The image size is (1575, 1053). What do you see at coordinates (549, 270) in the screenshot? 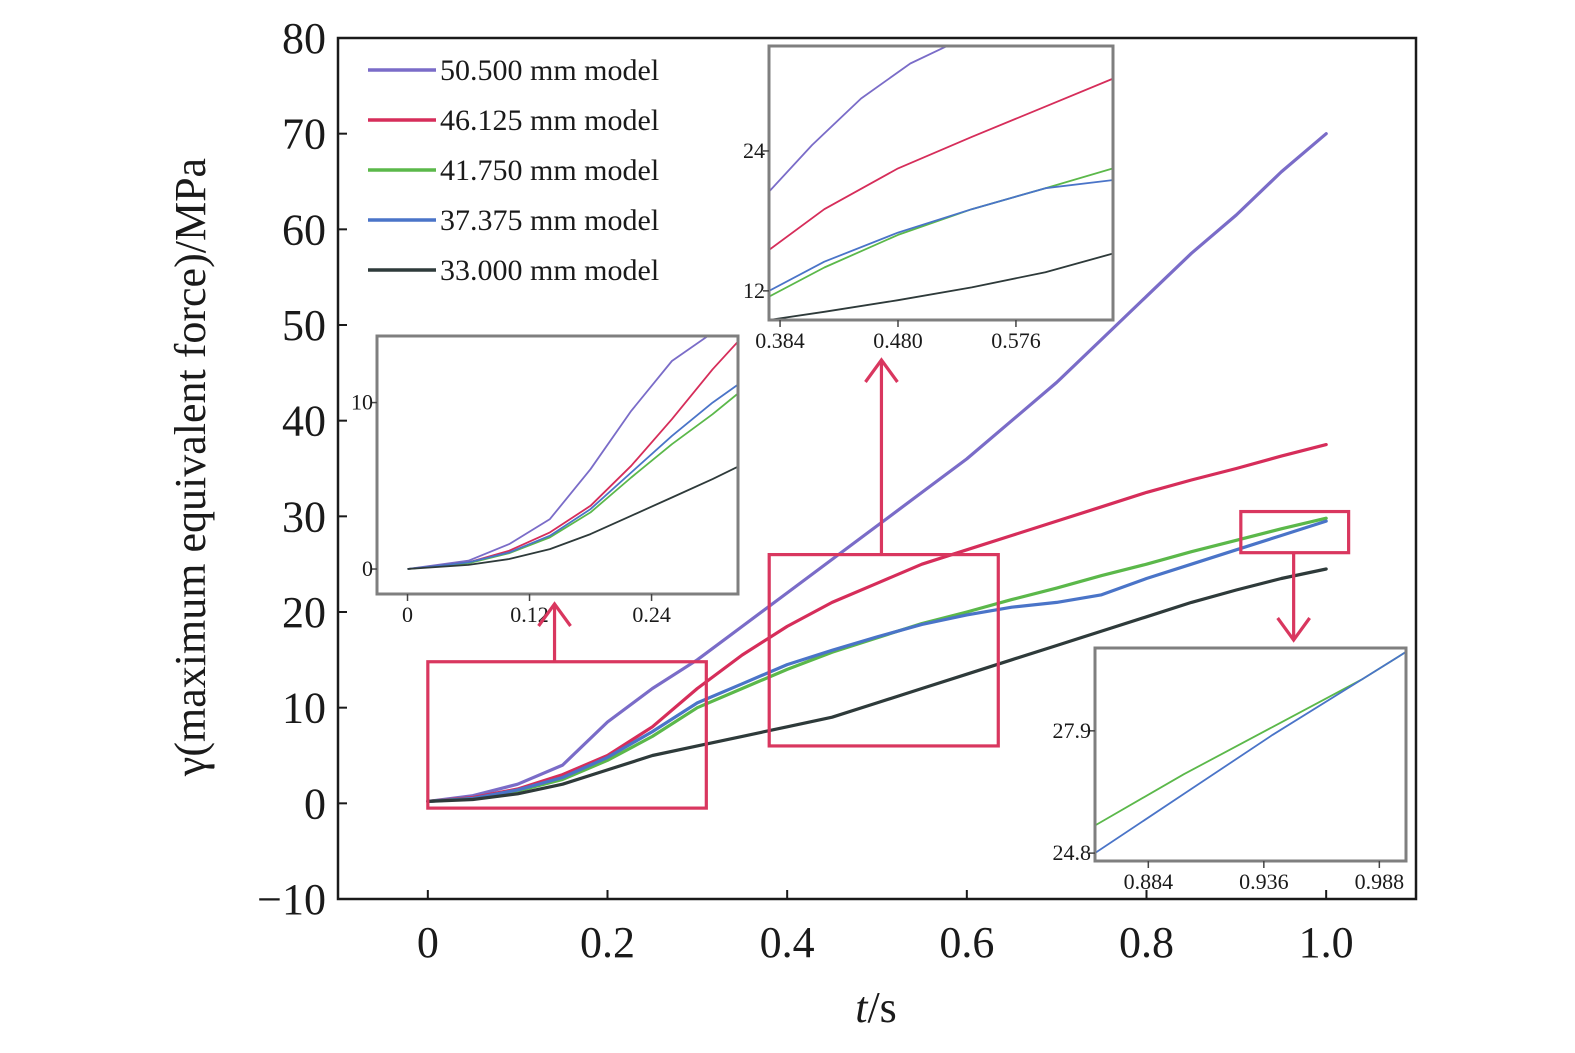
I see `legend-label: 33.000 mm model` at bounding box center [549, 270].